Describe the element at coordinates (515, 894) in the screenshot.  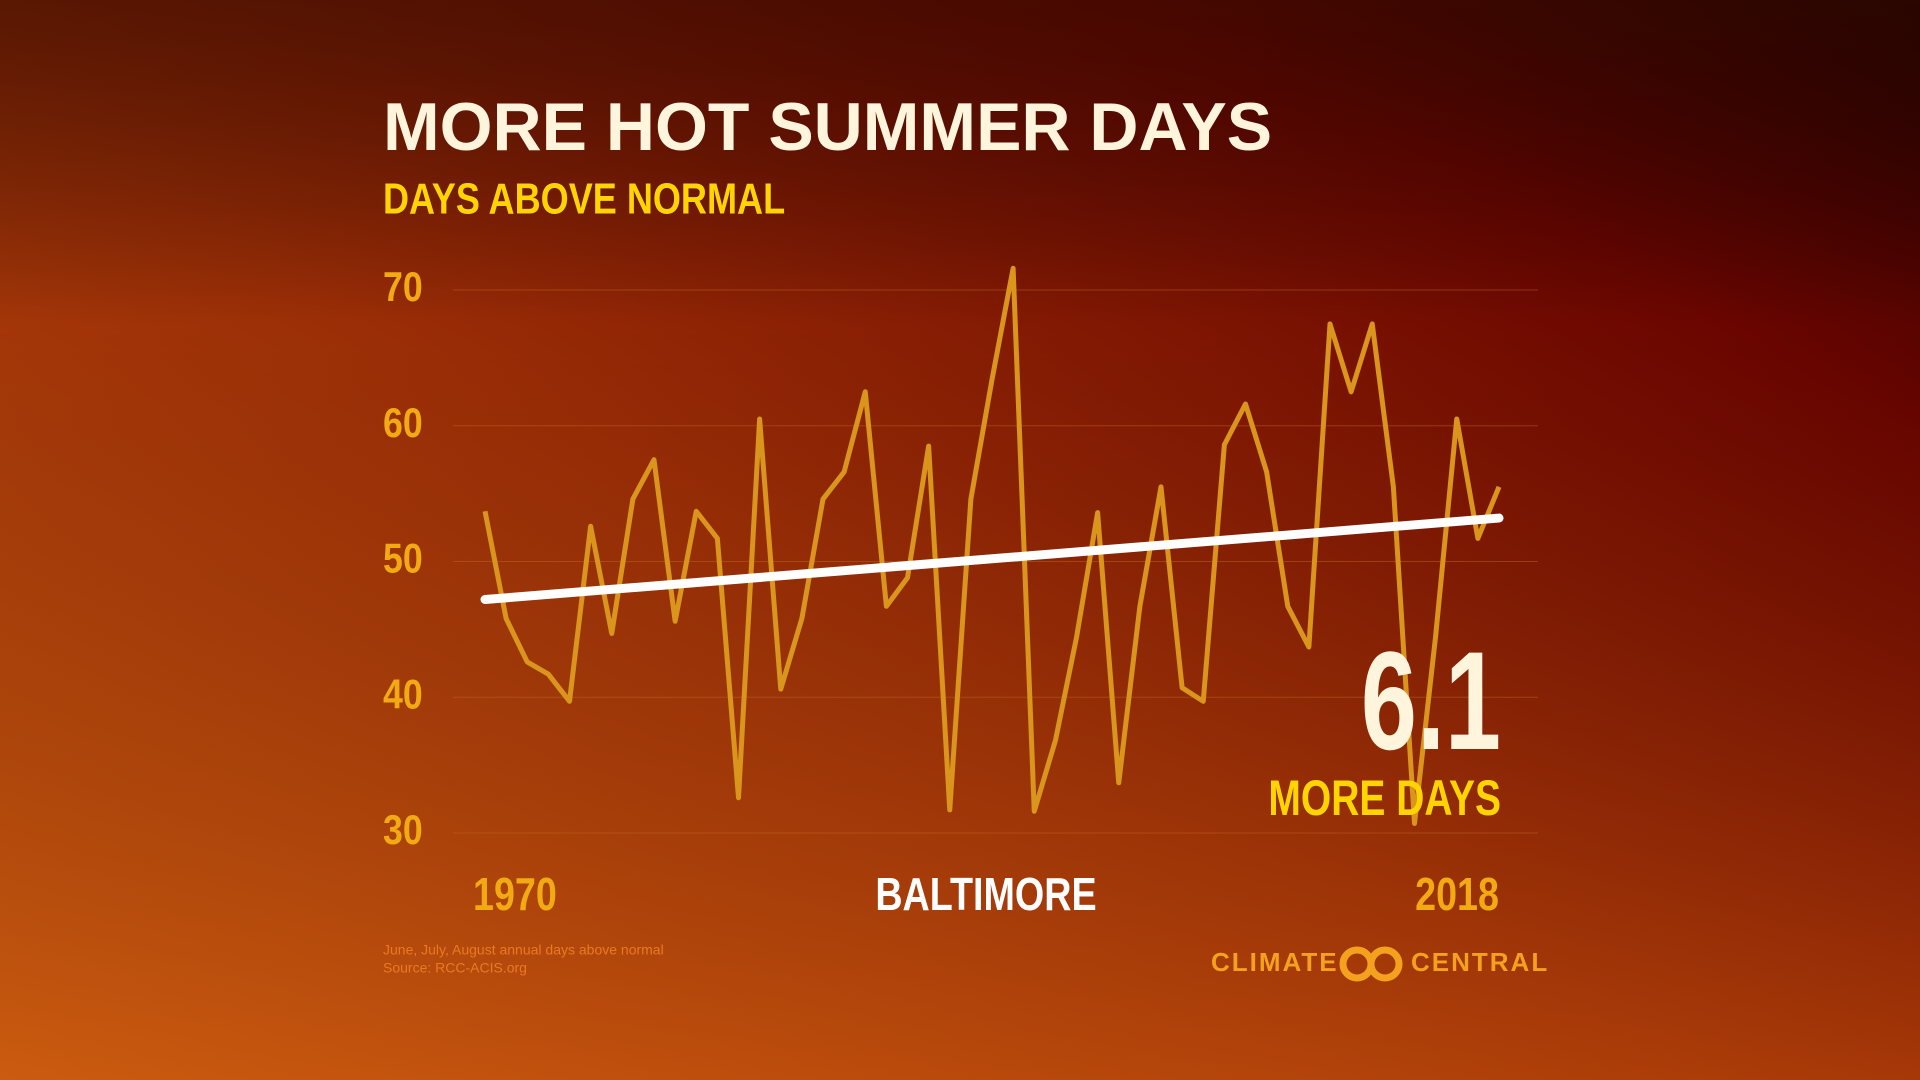
I see `x-tick-label: 1970` at that location.